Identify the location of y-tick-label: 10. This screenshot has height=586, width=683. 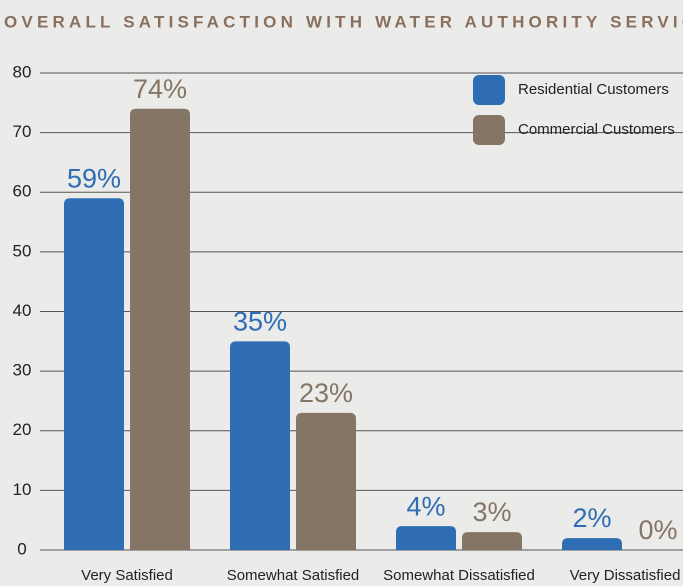
(22, 489).